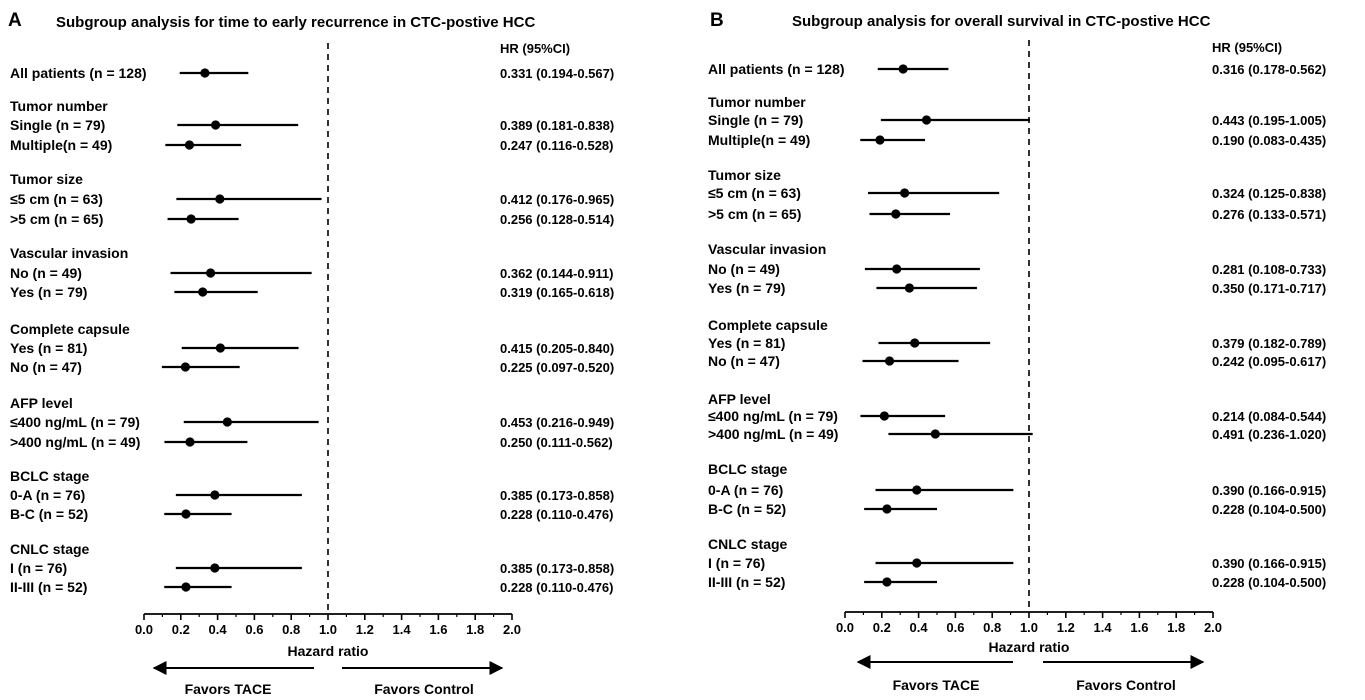 The image size is (1365, 700). What do you see at coordinates (1029, 647) in the screenshot?
I see `x-axis-label: Hazard ratio` at bounding box center [1029, 647].